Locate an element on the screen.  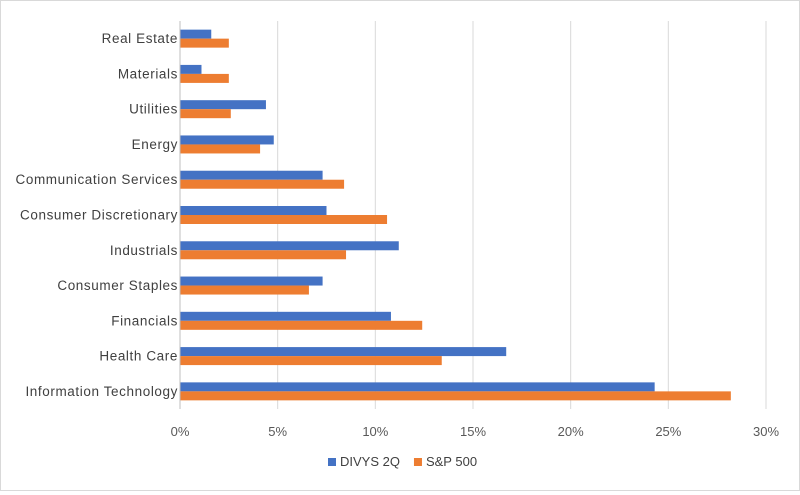
bar-s-p-500-communication-services is located at coordinates (262, 184).